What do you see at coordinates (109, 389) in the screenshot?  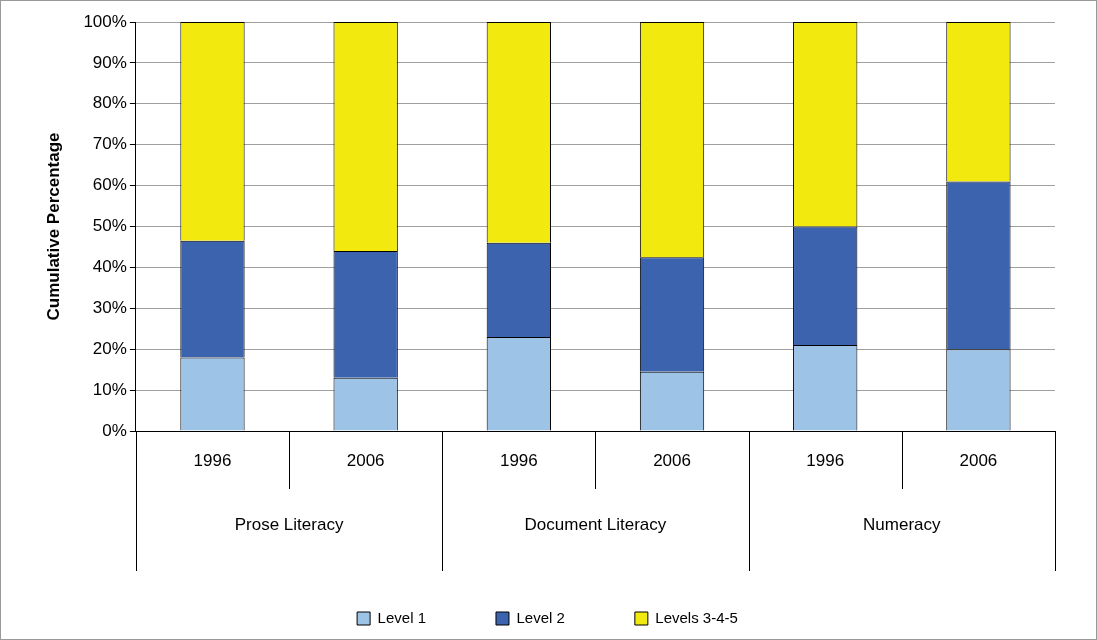 I see `y-tick-label: 10%` at bounding box center [109, 389].